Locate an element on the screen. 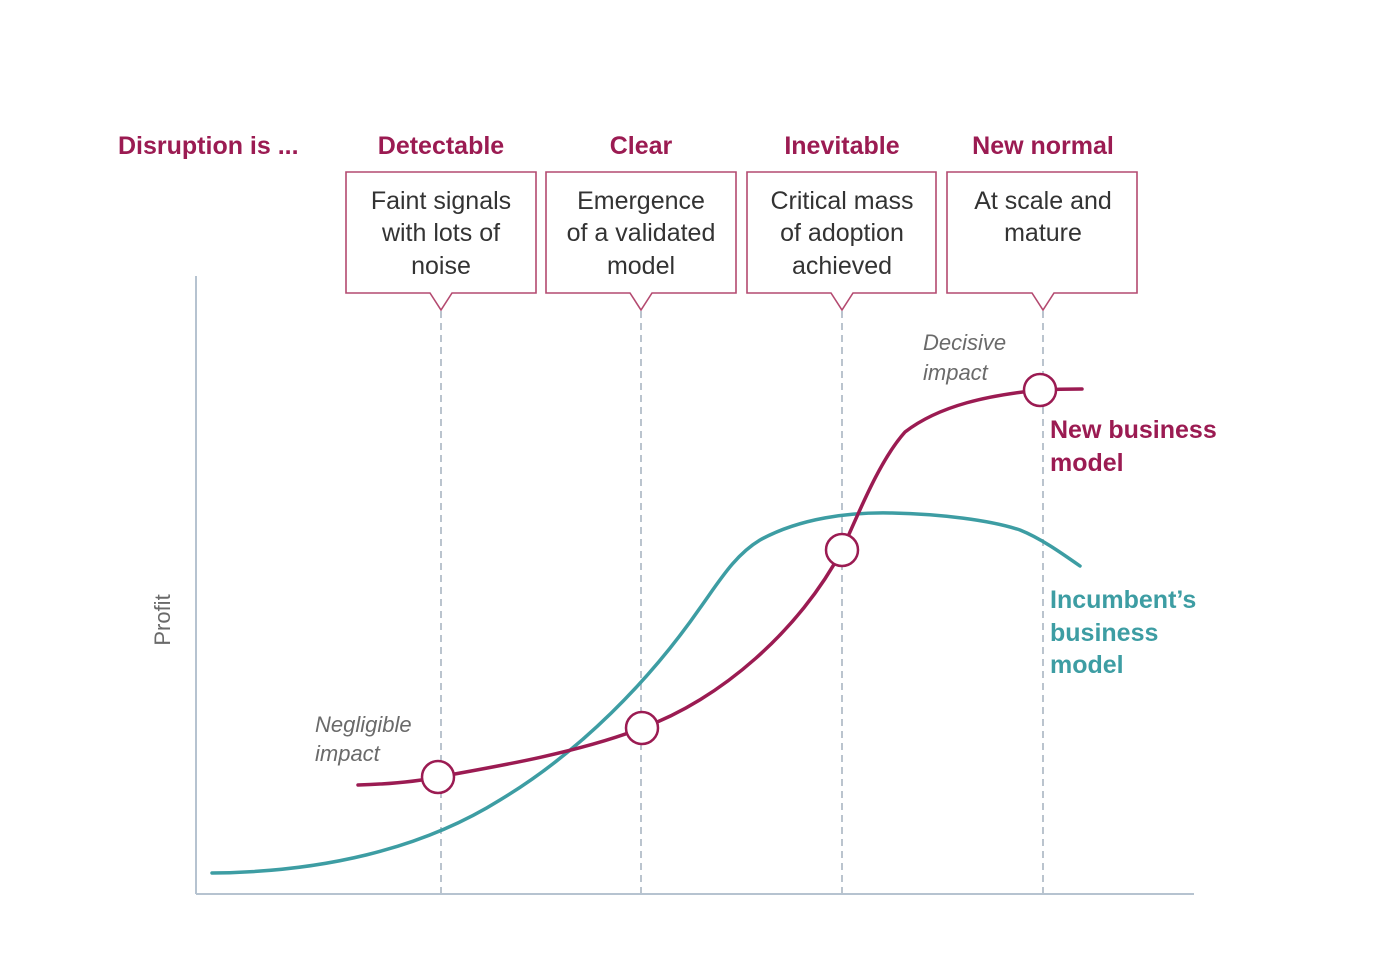  marker-negligible is located at coordinates (438, 777).